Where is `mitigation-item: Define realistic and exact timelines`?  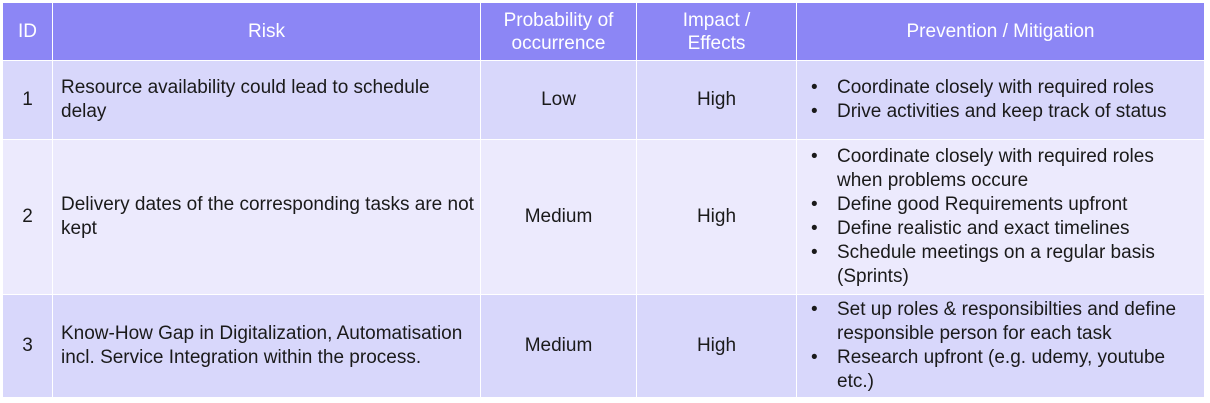
mitigation-item: Define realistic and exact timelines is located at coordinates (1000, 229).